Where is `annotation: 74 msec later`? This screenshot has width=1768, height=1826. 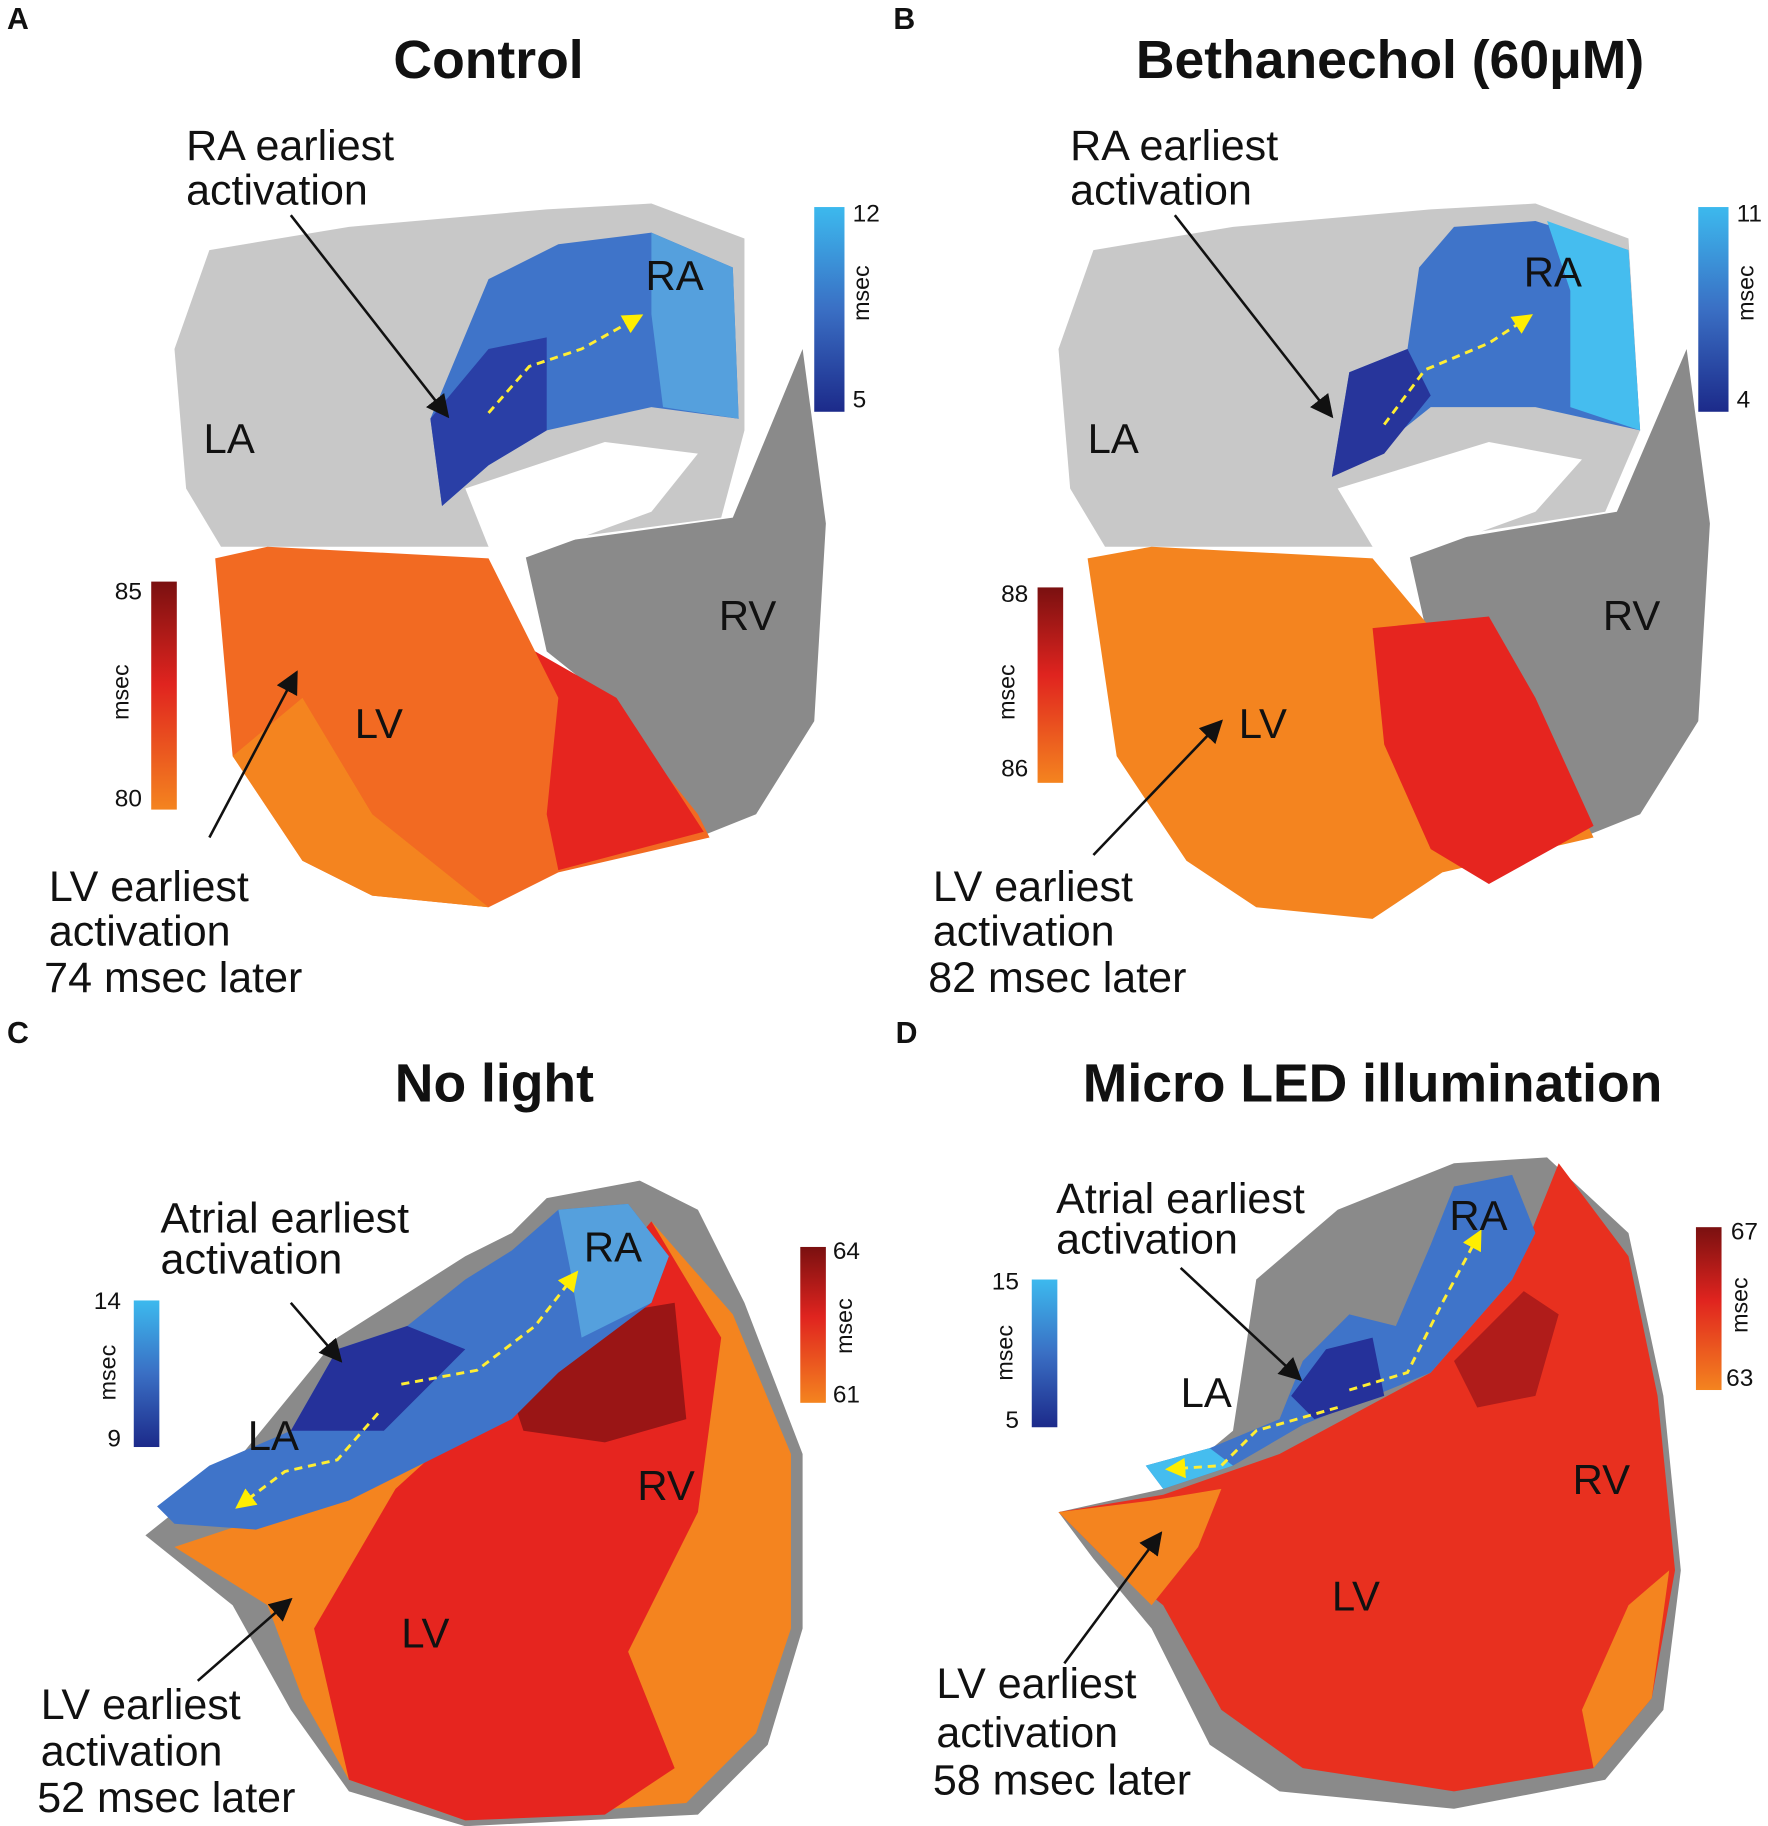 annotation: 74 msec later is located at coordinates (173, 978).